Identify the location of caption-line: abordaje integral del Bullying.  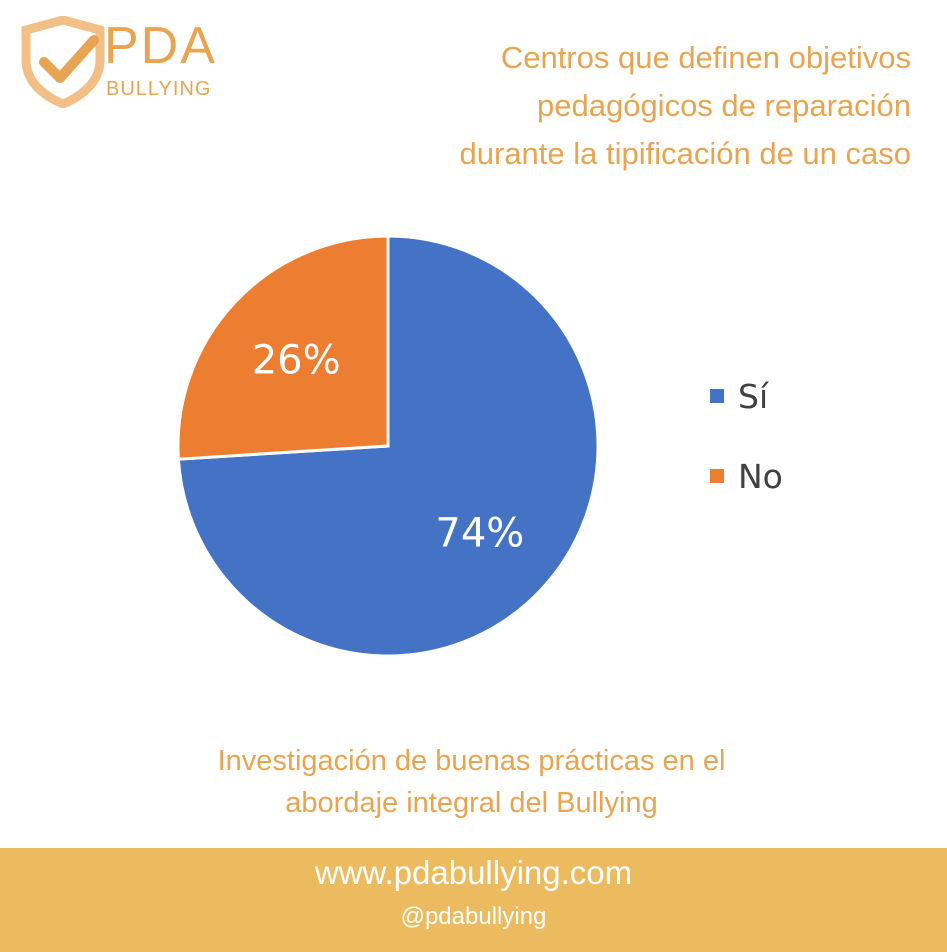
(471, 803).